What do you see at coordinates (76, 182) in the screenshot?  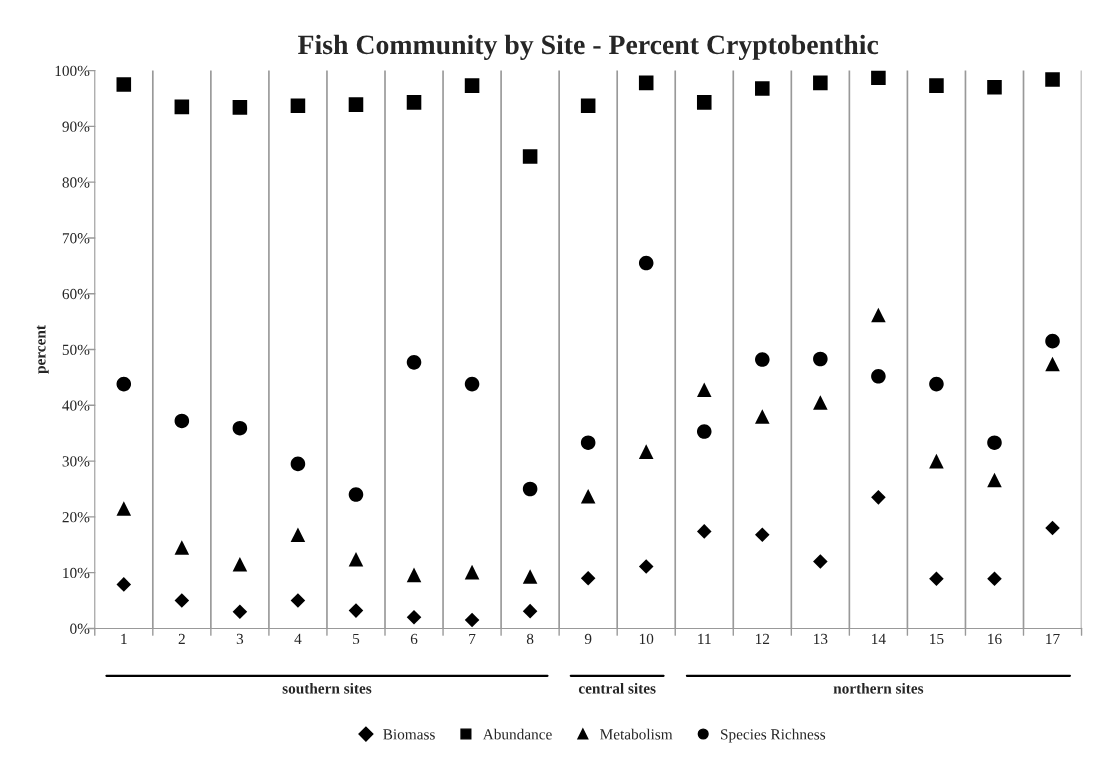 I see `y-tick-label: 80%` at bounding box center [76, 182].